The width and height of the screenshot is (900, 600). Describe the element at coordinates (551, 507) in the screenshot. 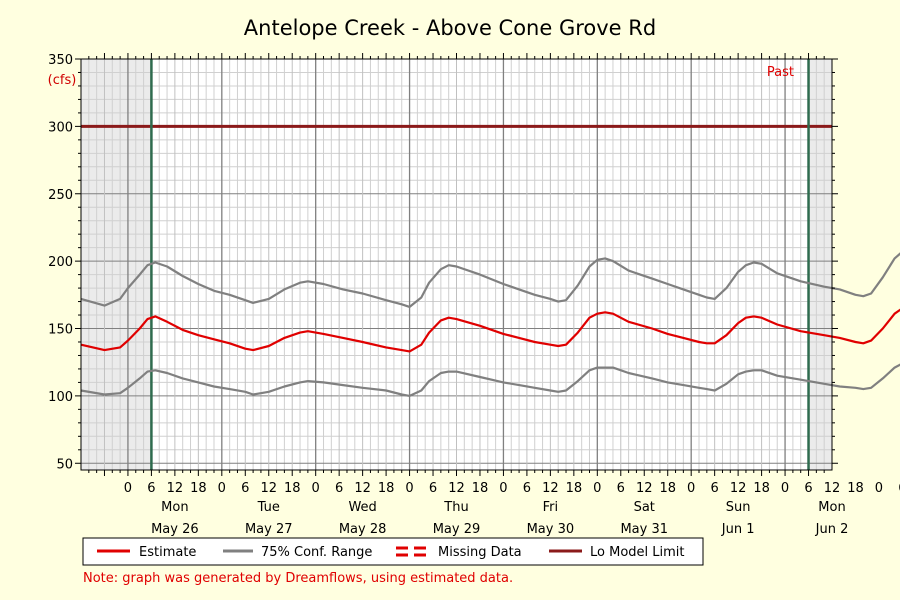

I see `x-weekday-label: Fri` at that location.